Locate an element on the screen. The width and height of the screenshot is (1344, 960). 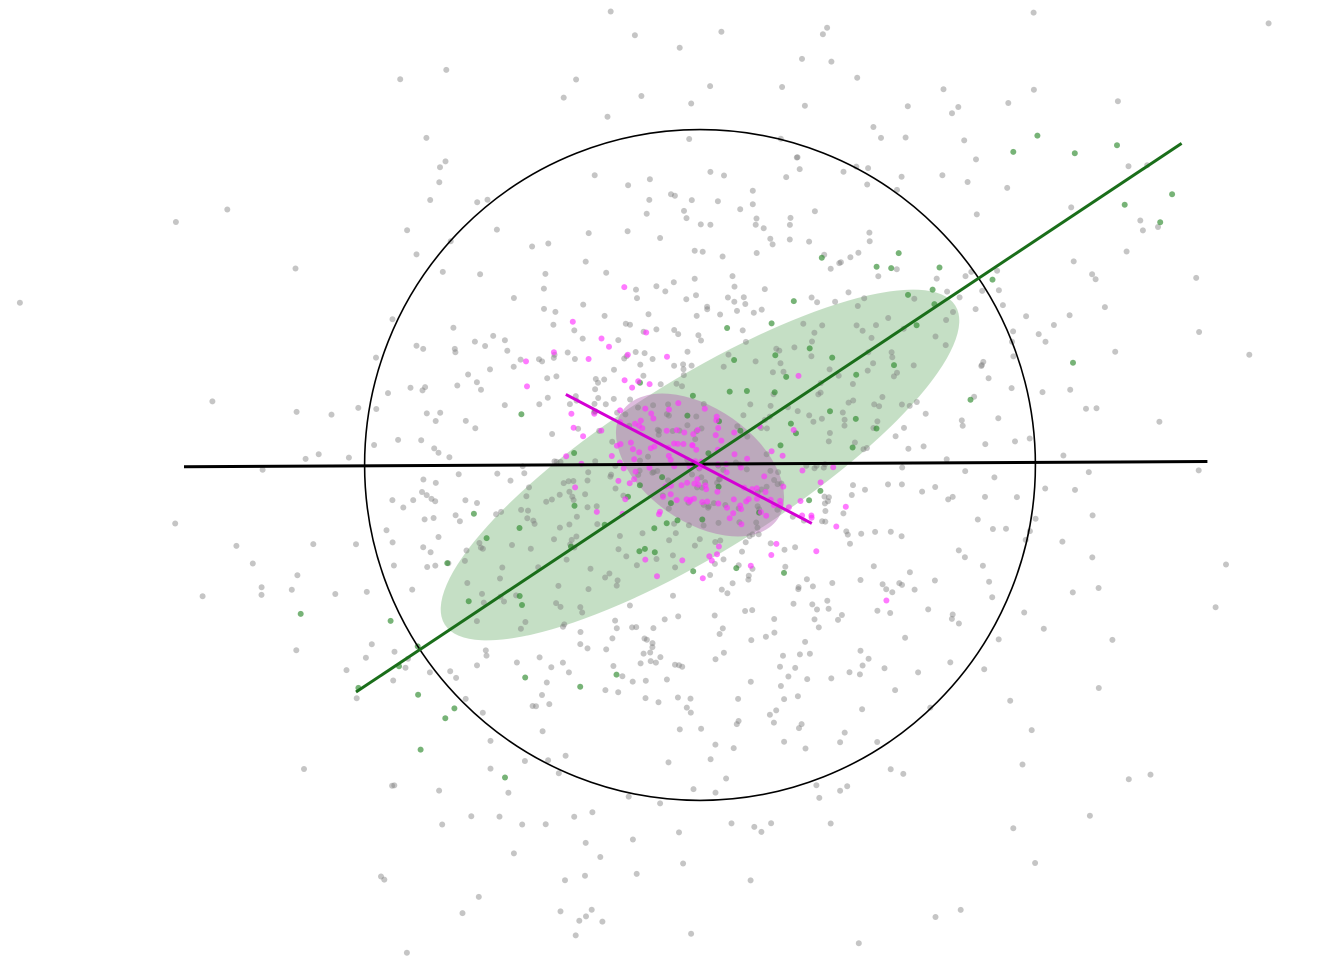
magenta-points-group is located at coordinates (706, 444).